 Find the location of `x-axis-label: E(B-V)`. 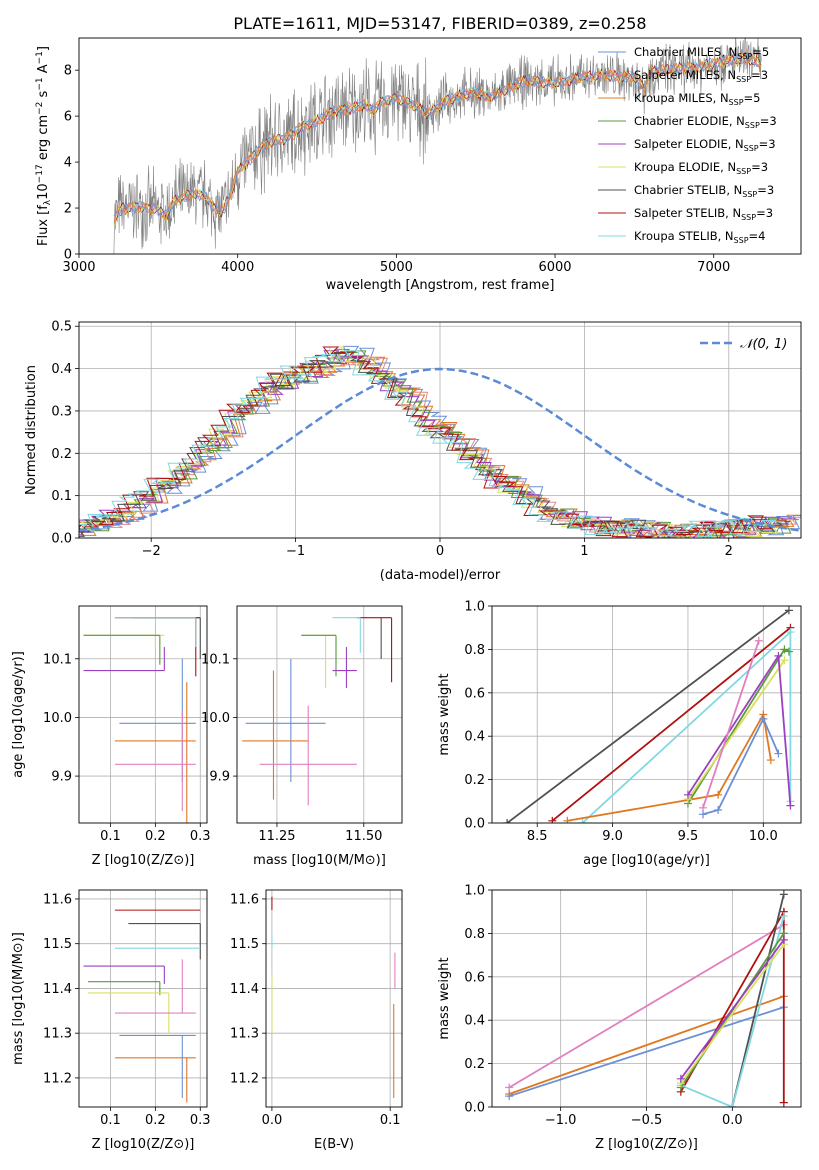

x-axis-label: E(B-V) is located at coordinates (334, 1144).